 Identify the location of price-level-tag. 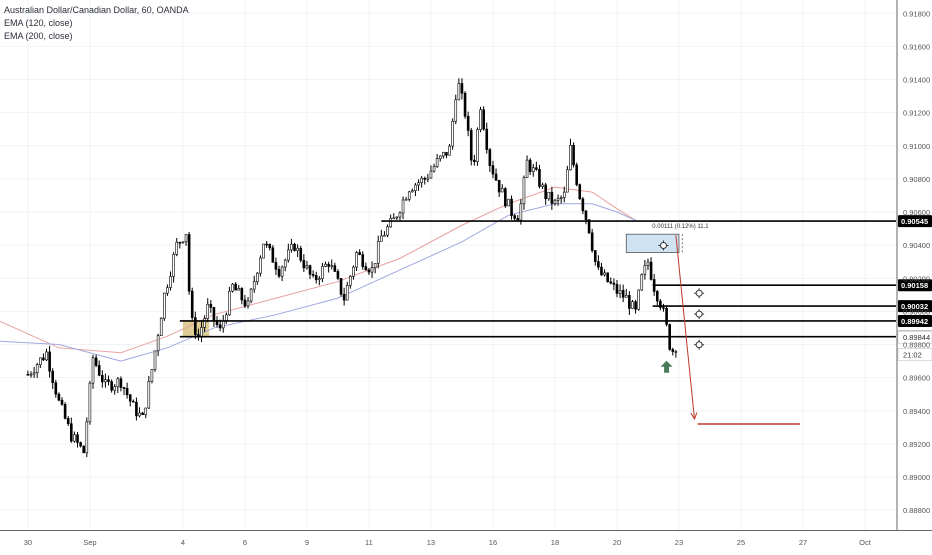
(915, 320).